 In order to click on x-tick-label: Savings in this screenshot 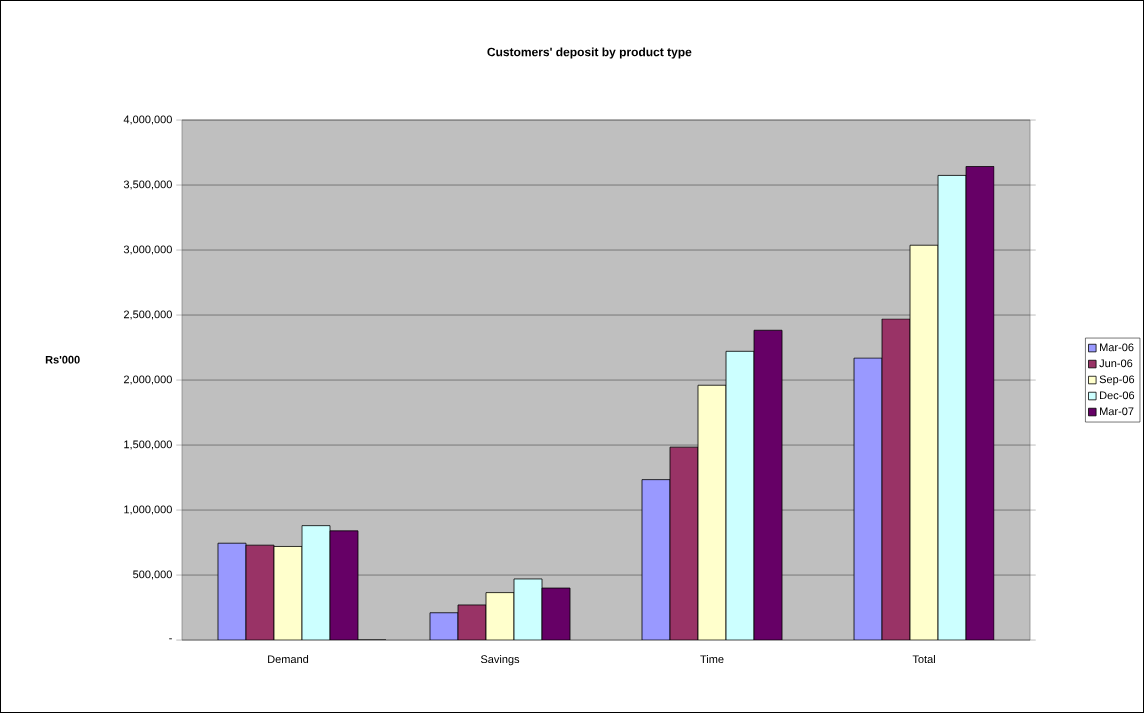, I will do `click(500, 660)`.